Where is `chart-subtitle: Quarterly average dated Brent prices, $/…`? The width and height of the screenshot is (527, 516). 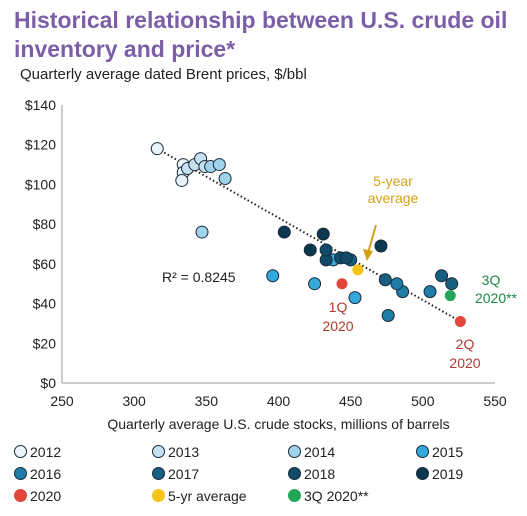
chart-subtitle: Quarterly average dated Brent prices, $/… is located at coordinates (163, 74).